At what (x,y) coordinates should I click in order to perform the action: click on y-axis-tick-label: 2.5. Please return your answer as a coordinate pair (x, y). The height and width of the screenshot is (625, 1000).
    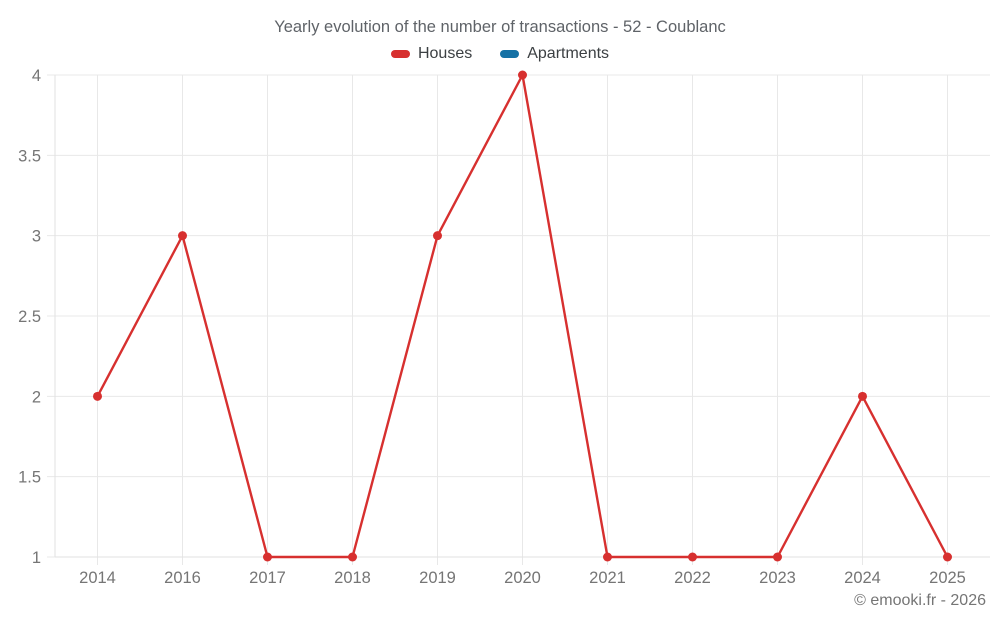
    Looking at the image, I should click on (29, 317).